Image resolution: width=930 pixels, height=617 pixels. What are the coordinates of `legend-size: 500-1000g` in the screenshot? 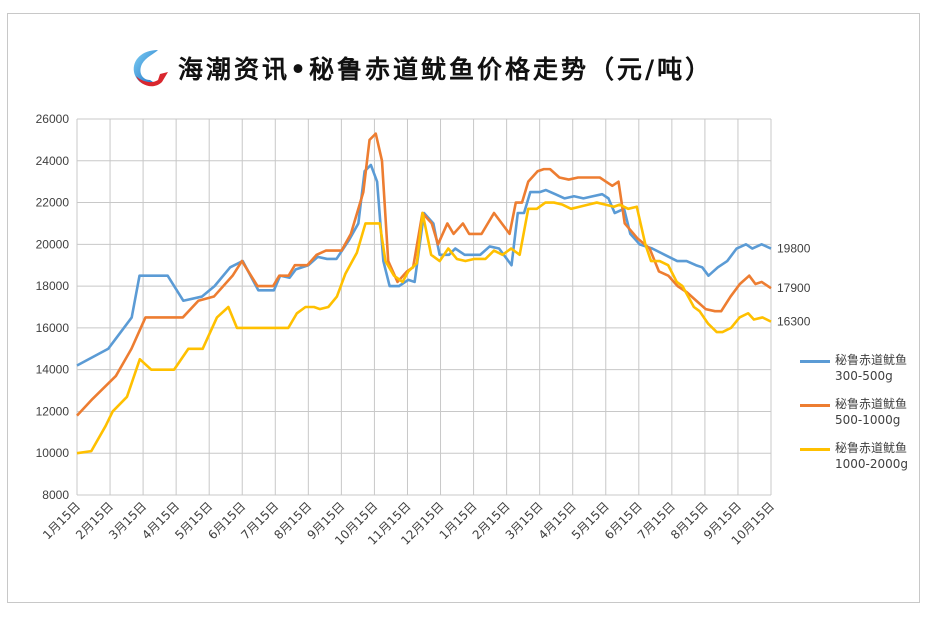 It's located at (868, 420).